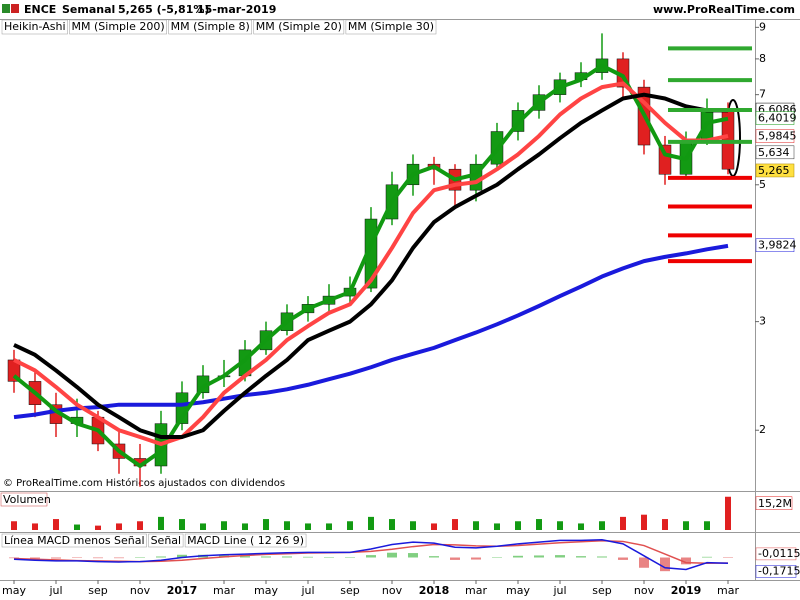 The height and width of the screenshot is (600, 800). What do you see at coordinates (762, 58) in the screenshot?
I see `y-tick-label: 8` at bounding box center [762, 58].